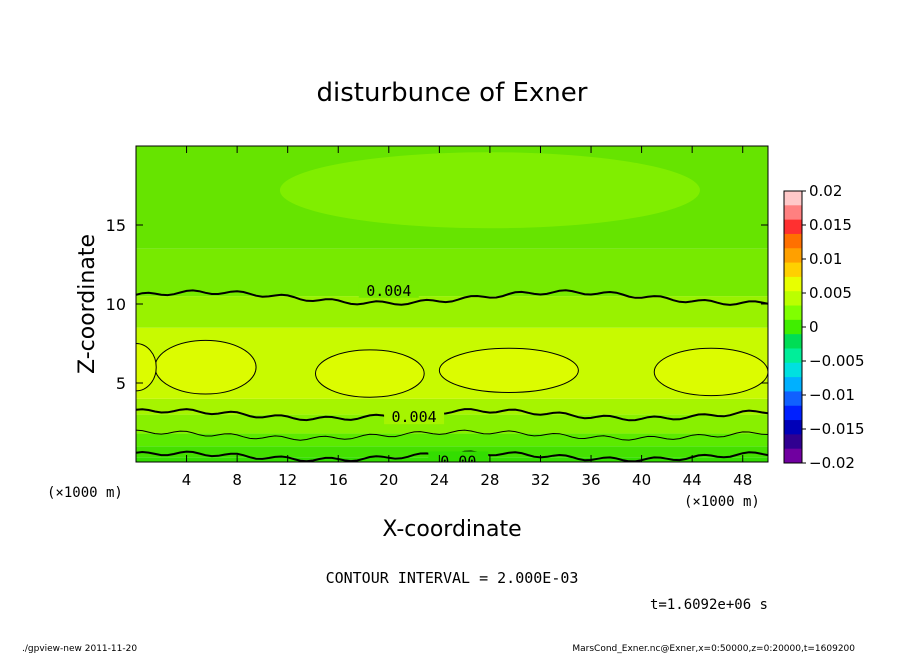 The height and width of the screenshot is (654, 904). What do you see at coordinates (540, 480) in the screenshot?
I see `x-tick-label: 32` at bounding box center [540, 480].